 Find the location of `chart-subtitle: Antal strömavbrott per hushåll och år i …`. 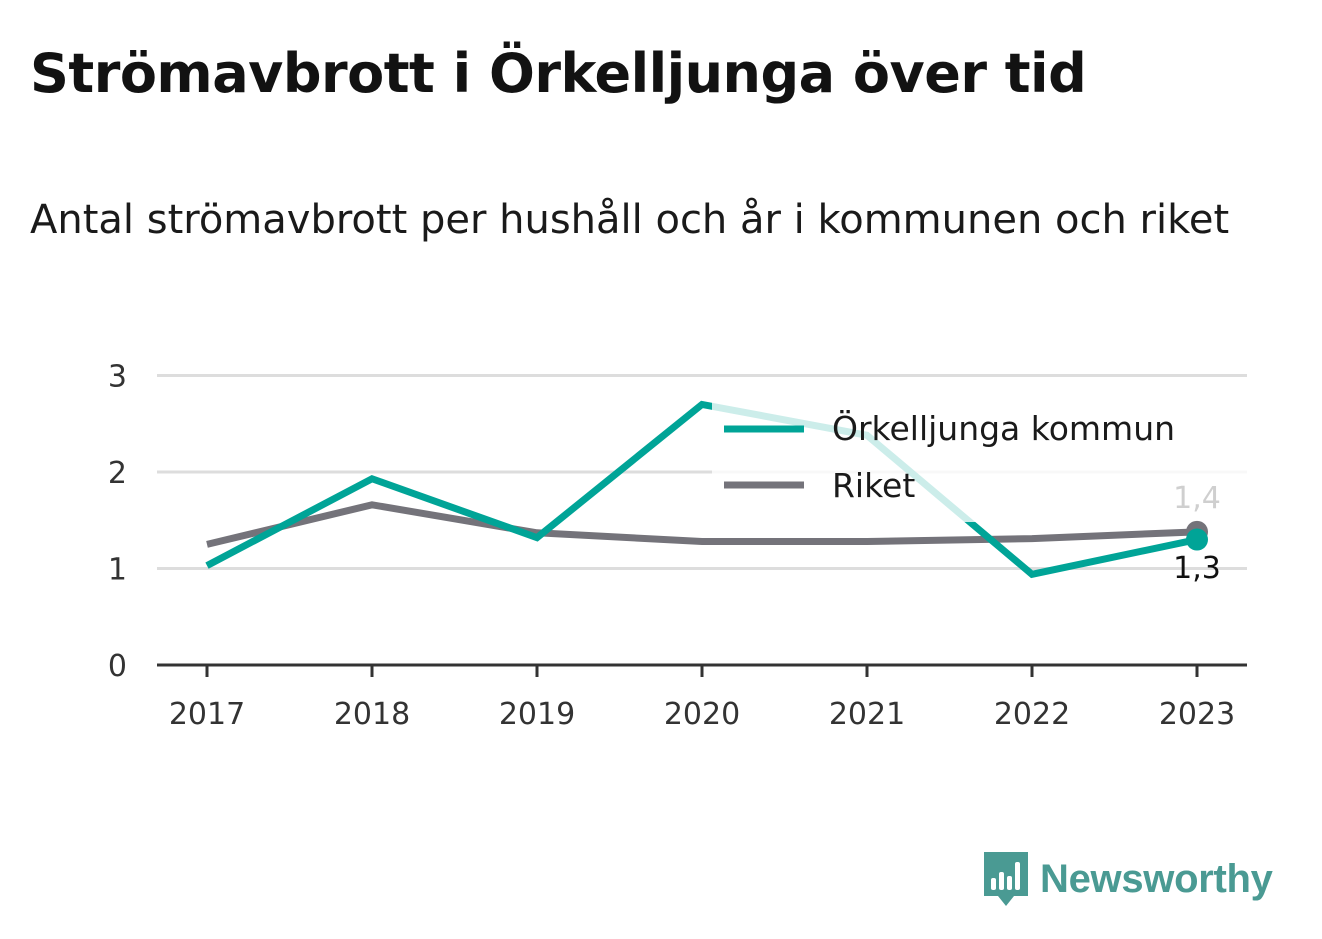

chart-subtitle: Antal strömavbrott per hushåll och år i … is located at coordinates (630, 220).